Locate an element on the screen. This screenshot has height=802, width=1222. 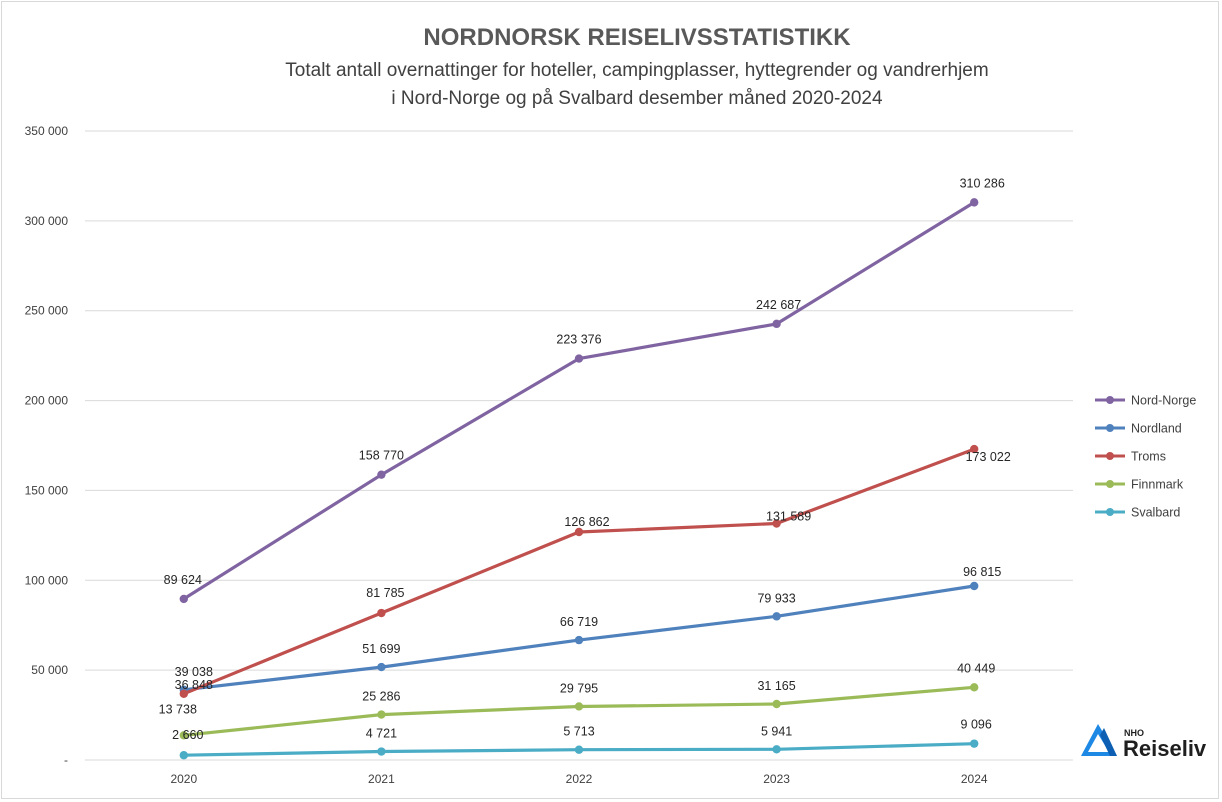
data-label: 66 719 is located at coordinates (579, 622).